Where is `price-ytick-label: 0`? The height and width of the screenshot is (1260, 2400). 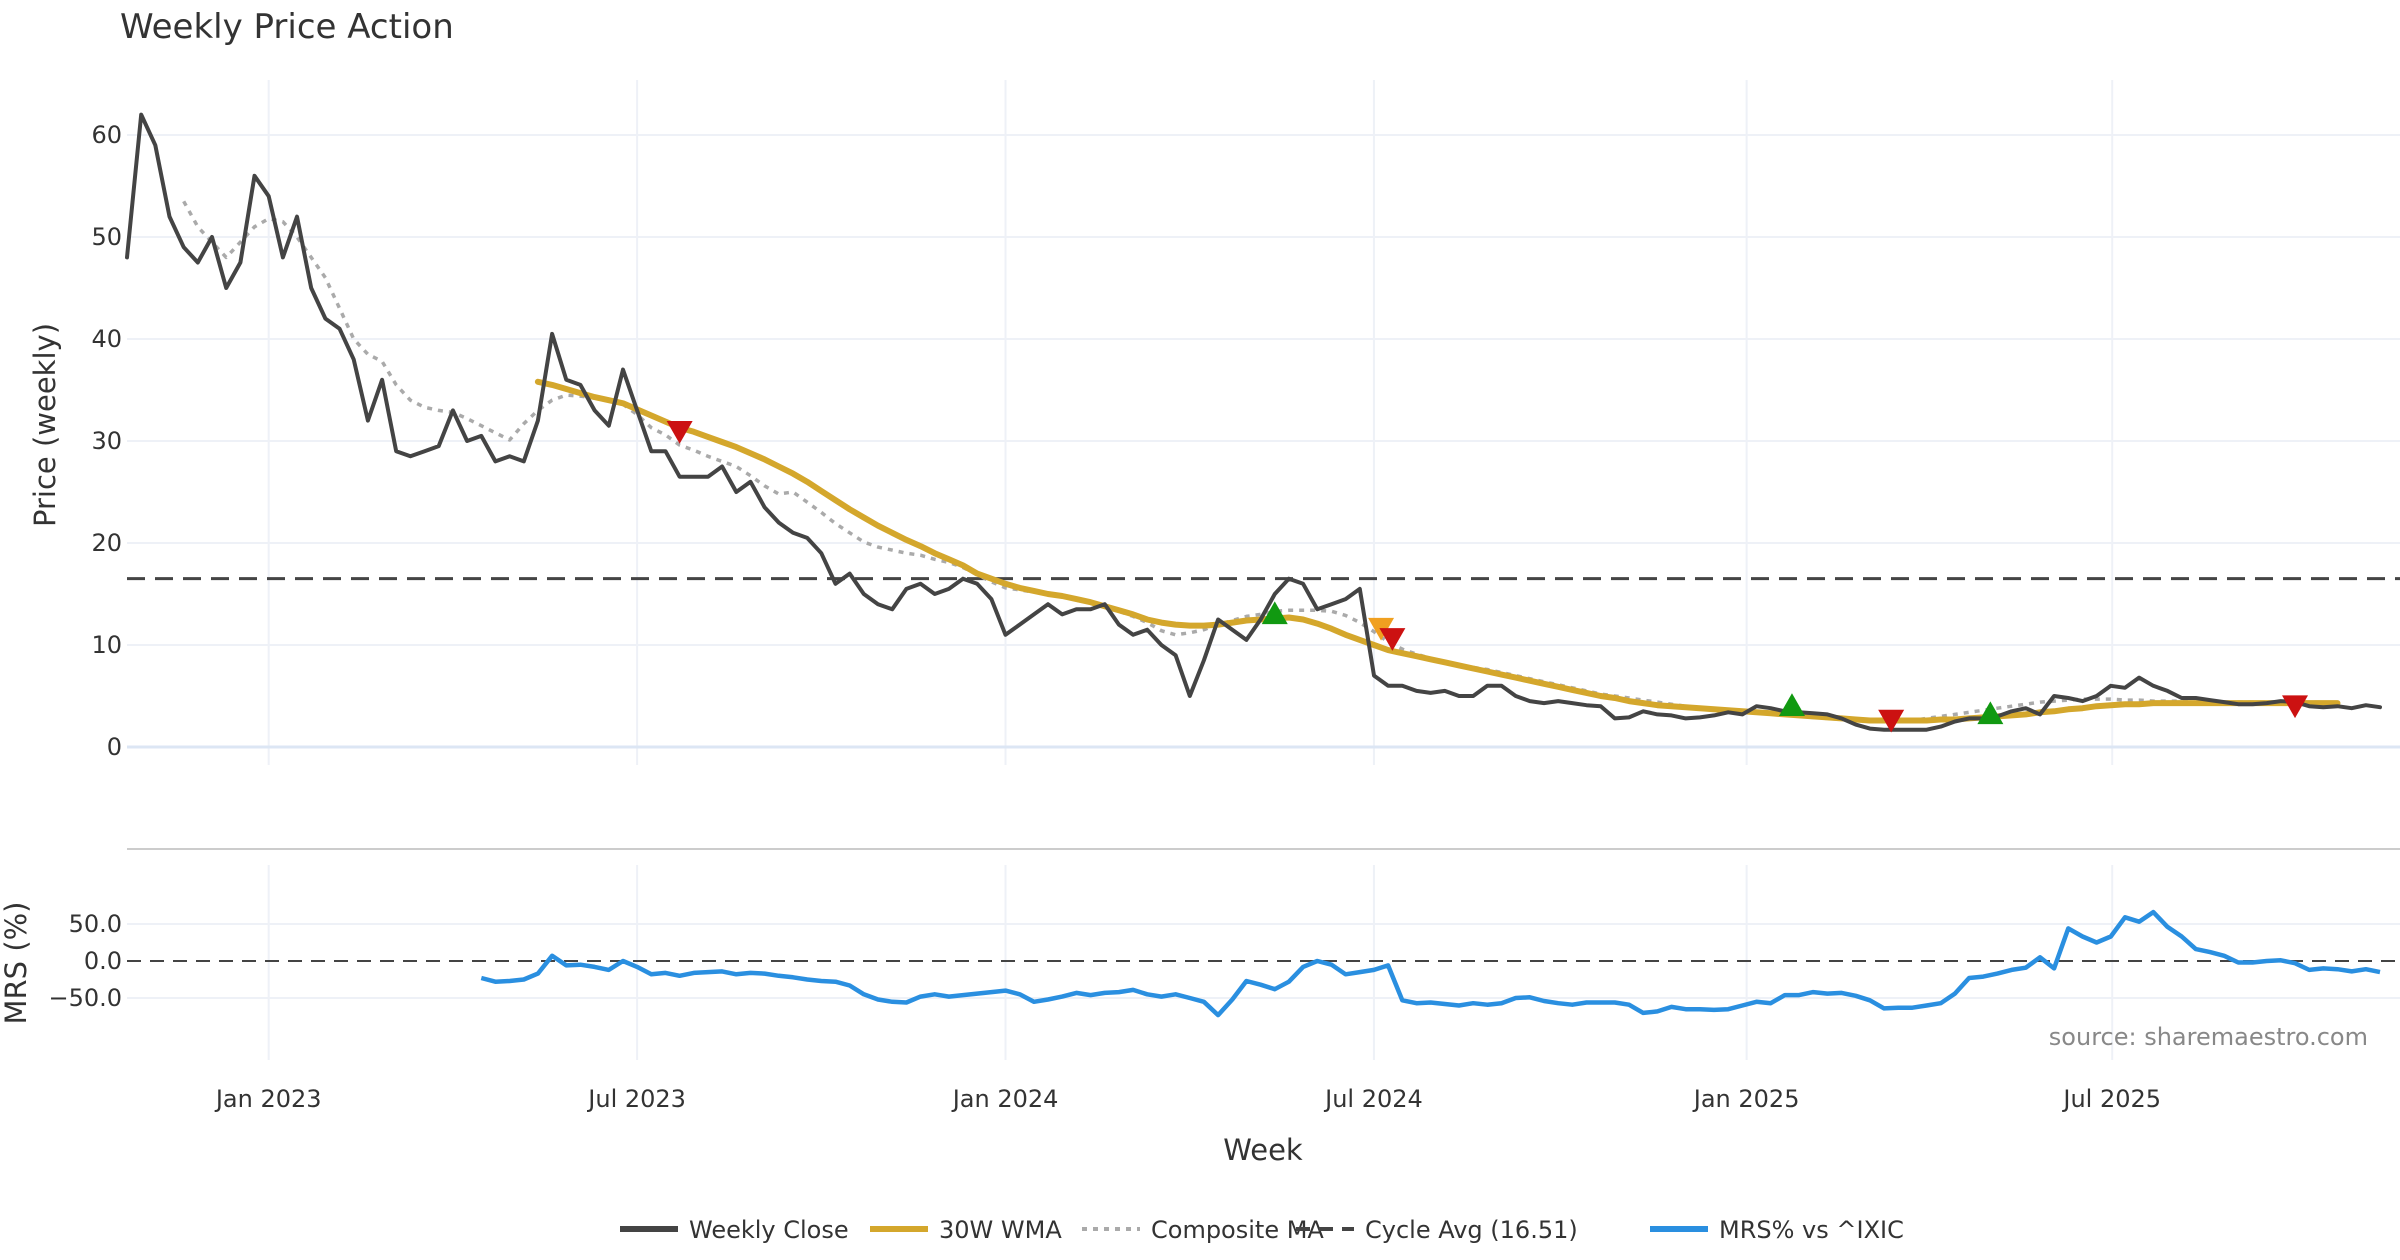 price-ytick-label: 0 is located at coordinates (114, 747).